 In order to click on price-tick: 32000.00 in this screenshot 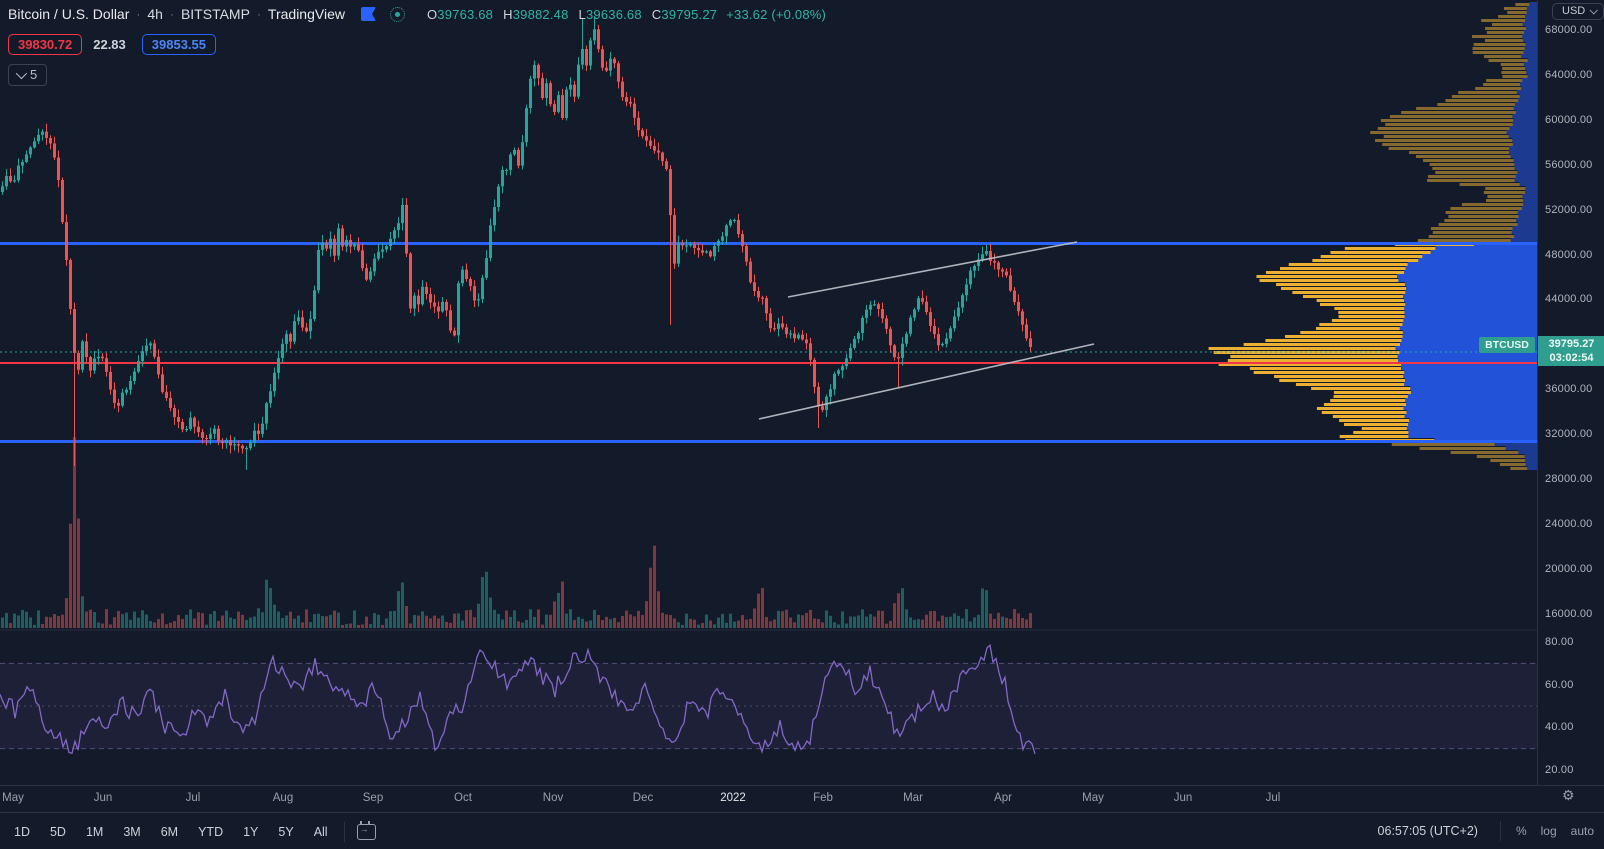, I will do `click(1569, 434)`.